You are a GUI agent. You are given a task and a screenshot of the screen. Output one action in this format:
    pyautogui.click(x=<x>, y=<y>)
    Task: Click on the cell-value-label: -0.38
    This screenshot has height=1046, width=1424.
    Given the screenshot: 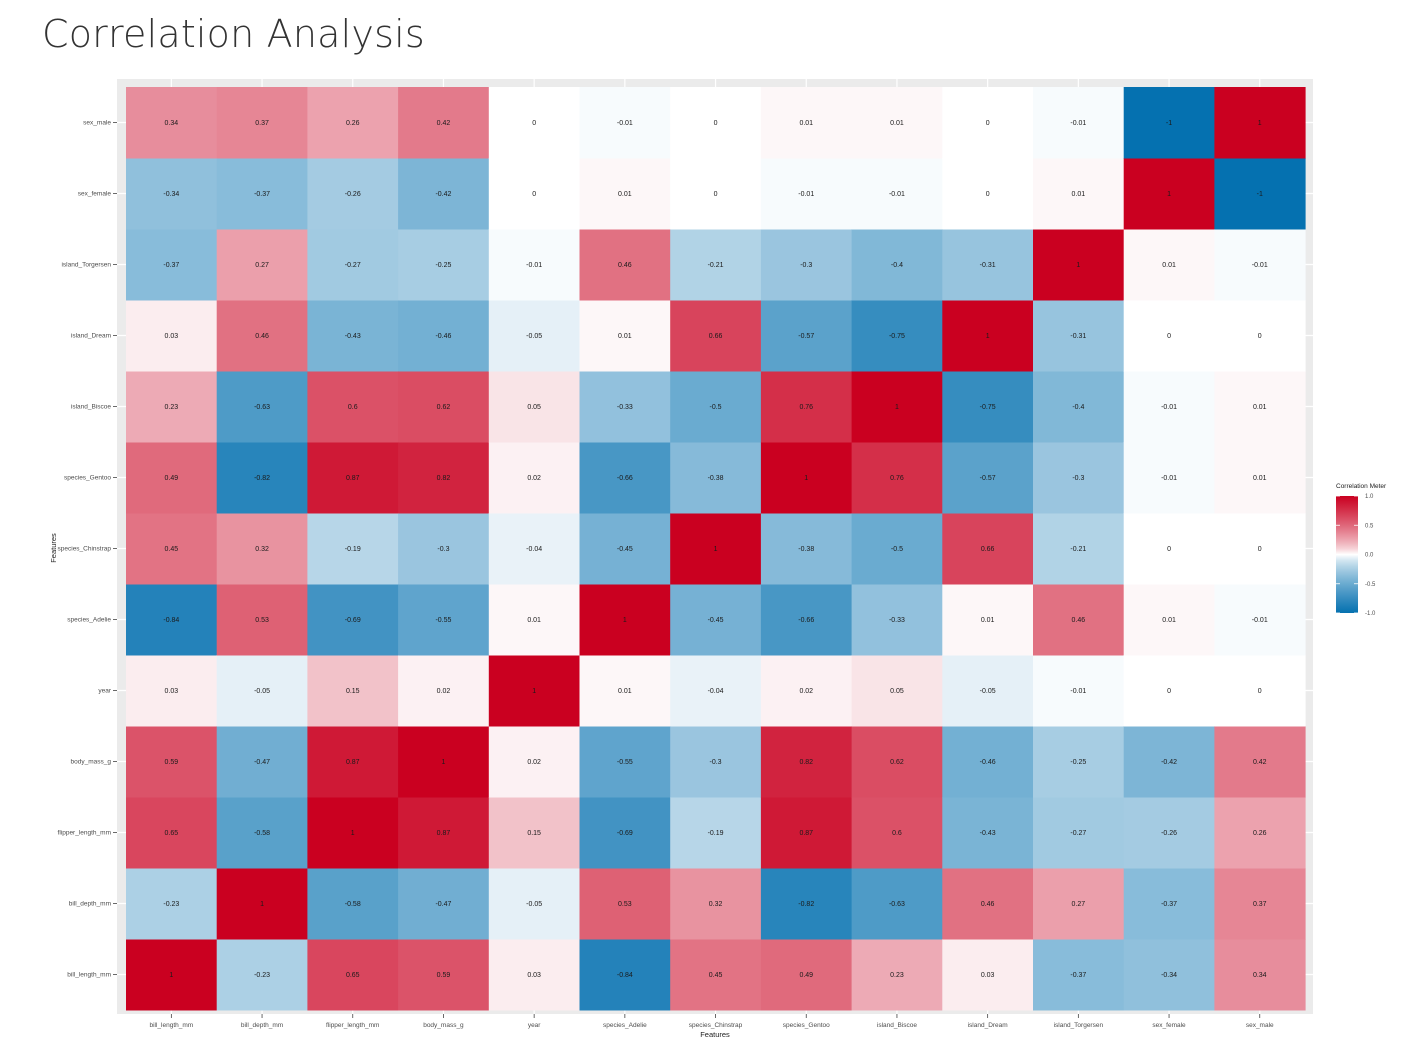 What is the action you would take?
    pyautogui.click(x=806, y=549)
    